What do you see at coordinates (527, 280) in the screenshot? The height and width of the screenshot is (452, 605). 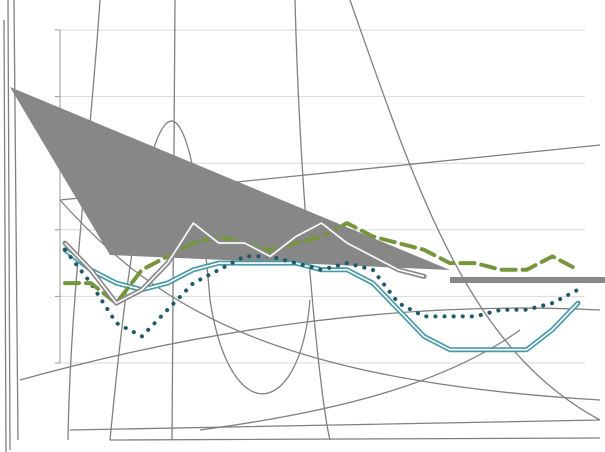 I see `glitch-bar` at bounding box center [527, 280].